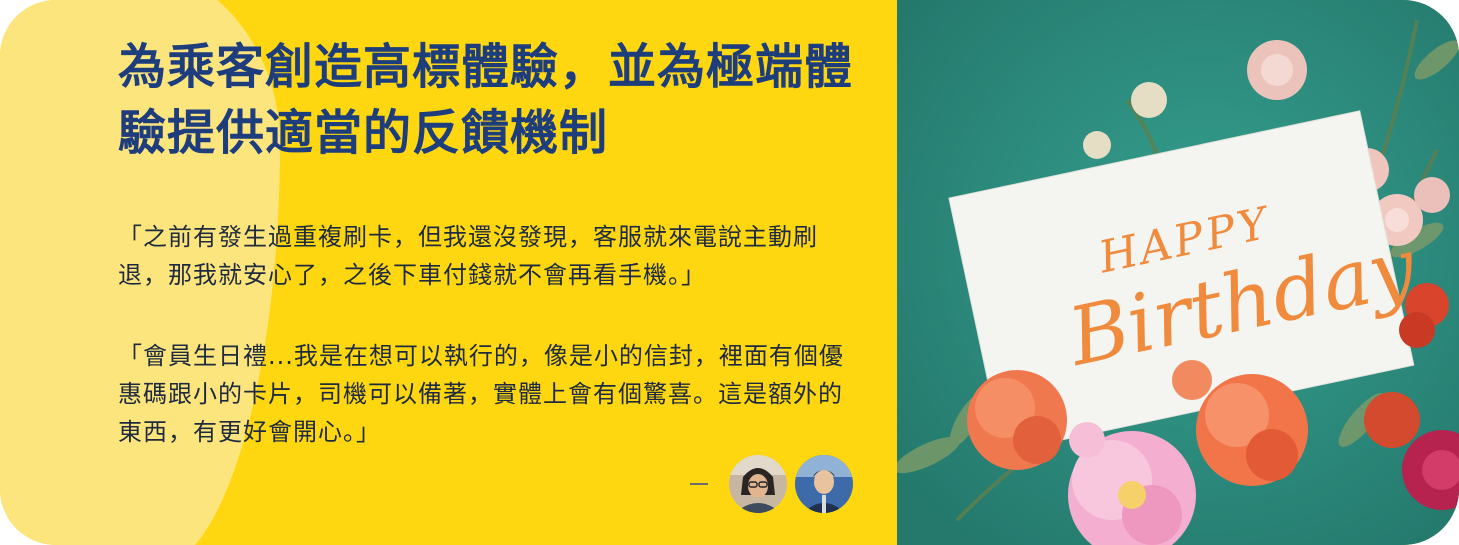 The image size is (1459, 545). I want to click on man-in-car-avatar, so click(824, 484).